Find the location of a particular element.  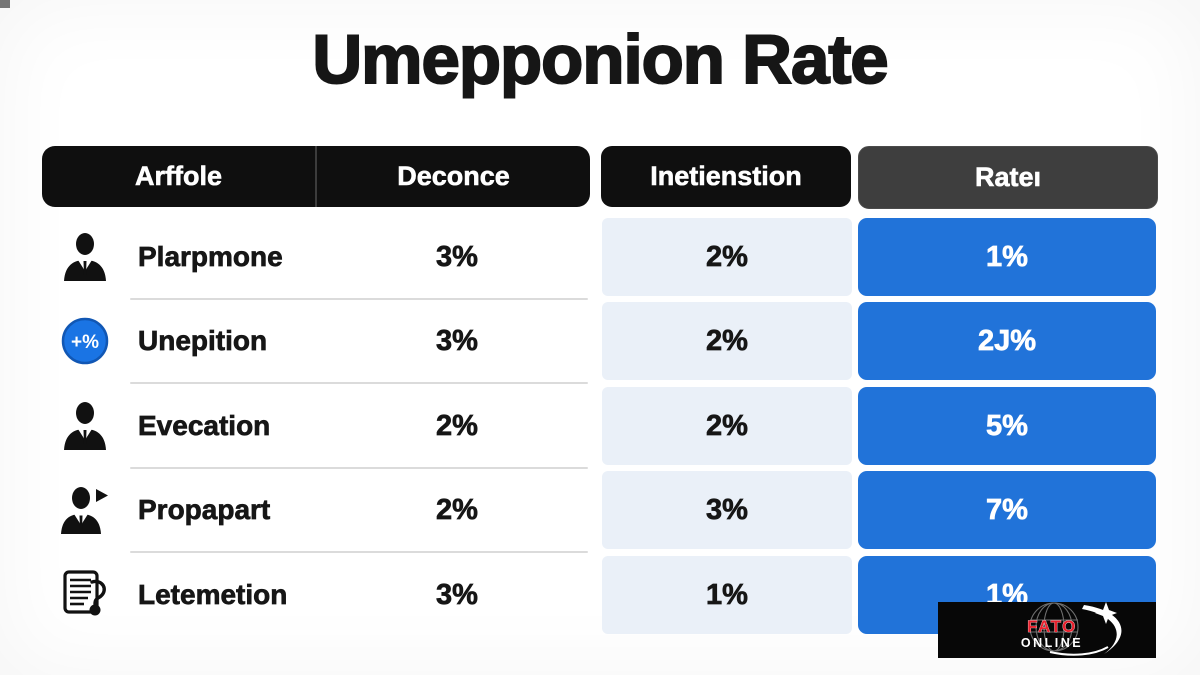

row-label: Plarpmone is located at coordinates (210, 257).